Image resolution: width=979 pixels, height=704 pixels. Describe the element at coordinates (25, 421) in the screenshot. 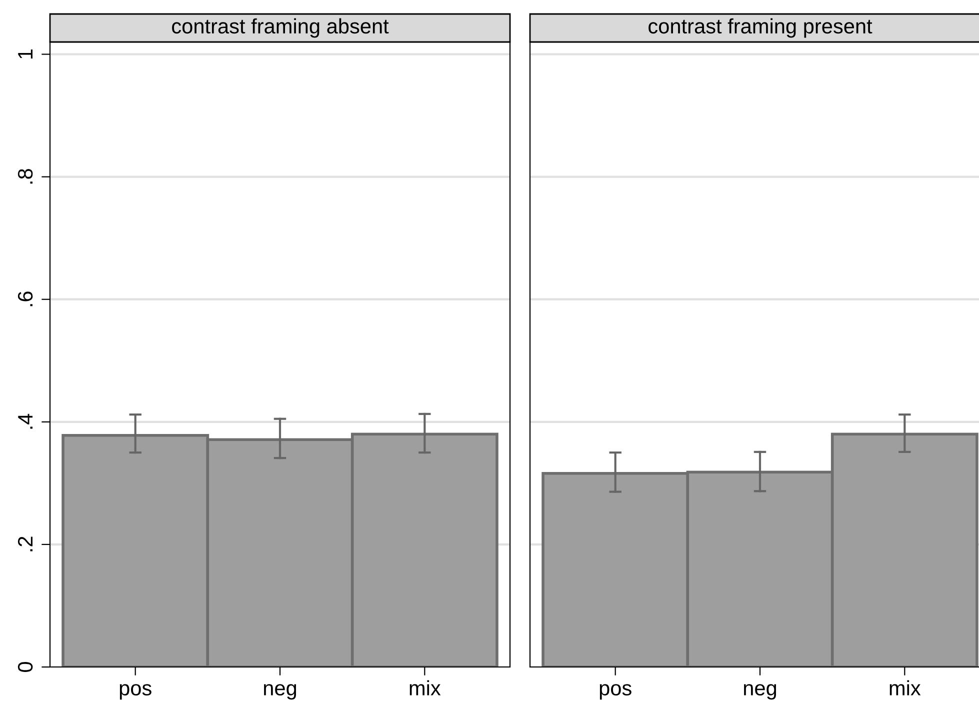

I see `y-tick-label: .4` at that location.